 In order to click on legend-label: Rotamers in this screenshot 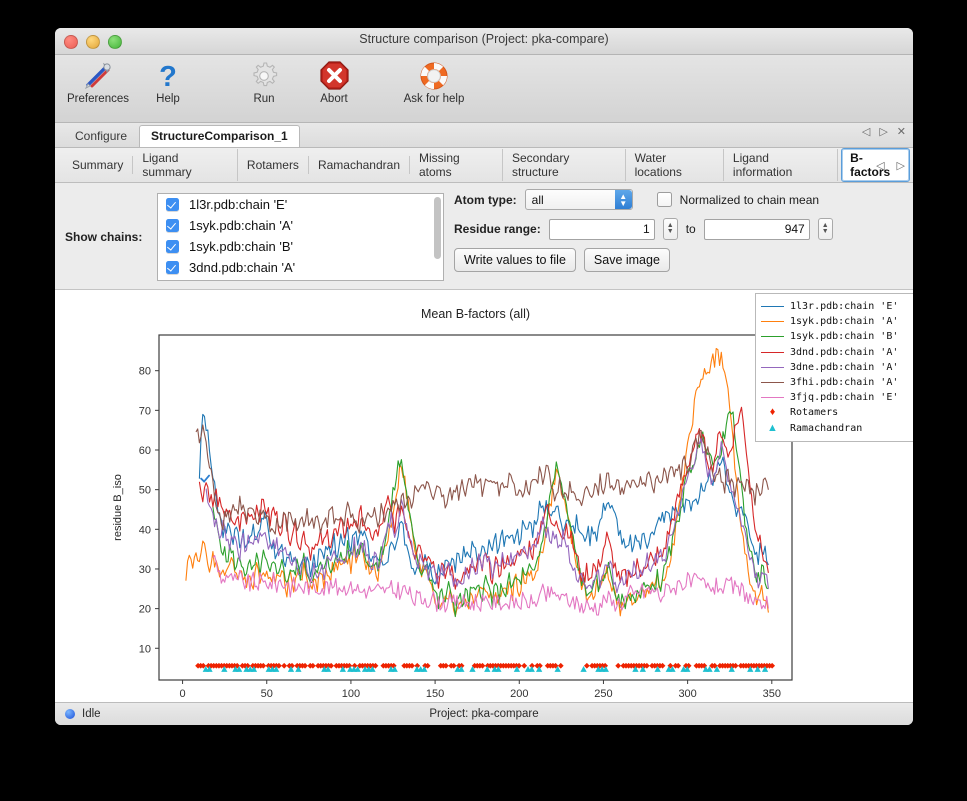, I will do `click(814, 413)`.